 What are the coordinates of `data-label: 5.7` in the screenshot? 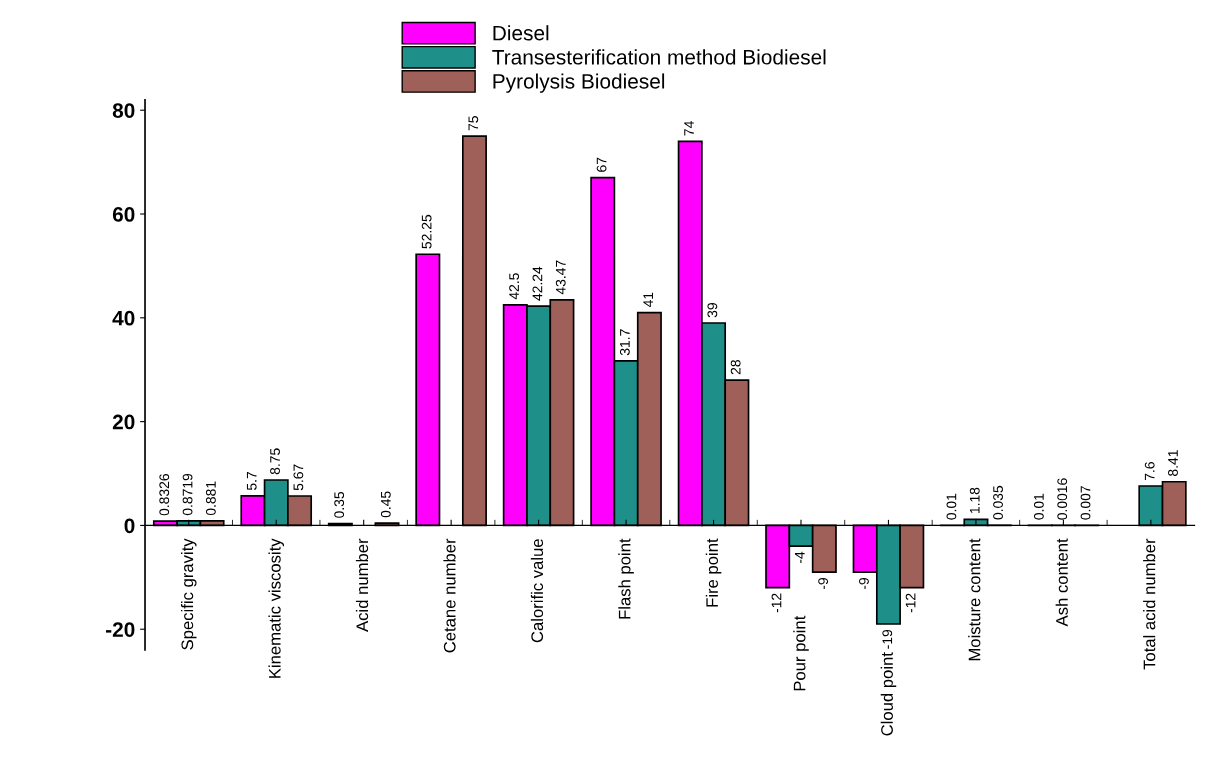 It's located at (251, 481).